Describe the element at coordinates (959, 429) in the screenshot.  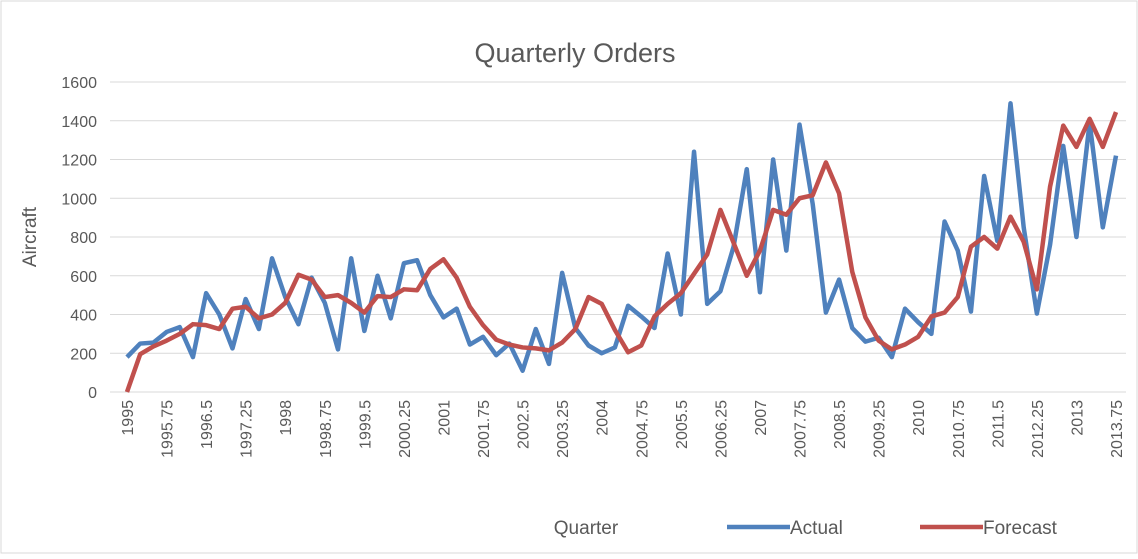
I see `x-tick-label: 2010.75` at that location.